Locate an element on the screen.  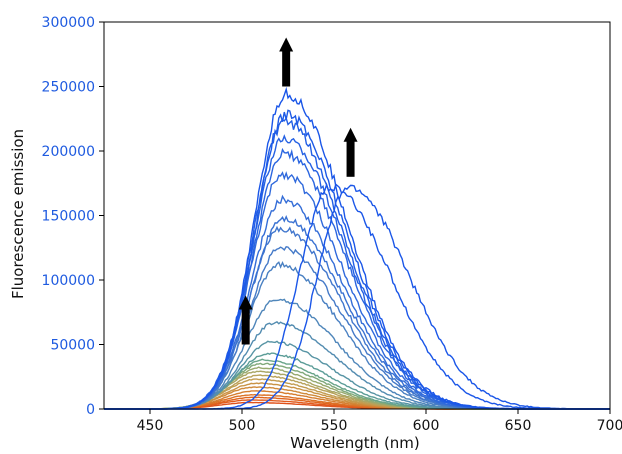
y-axis-label: Fluorescence emission is located at coordinates (18, 214).